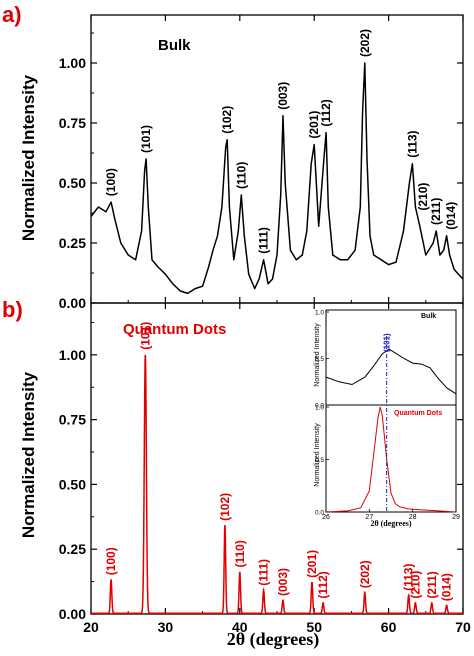 The image size is (474, 656). What do you see at coordinates (451, 216) in the screenshot?
I see `peak-label-bulk: (014)` at bounding box center [451, 216].